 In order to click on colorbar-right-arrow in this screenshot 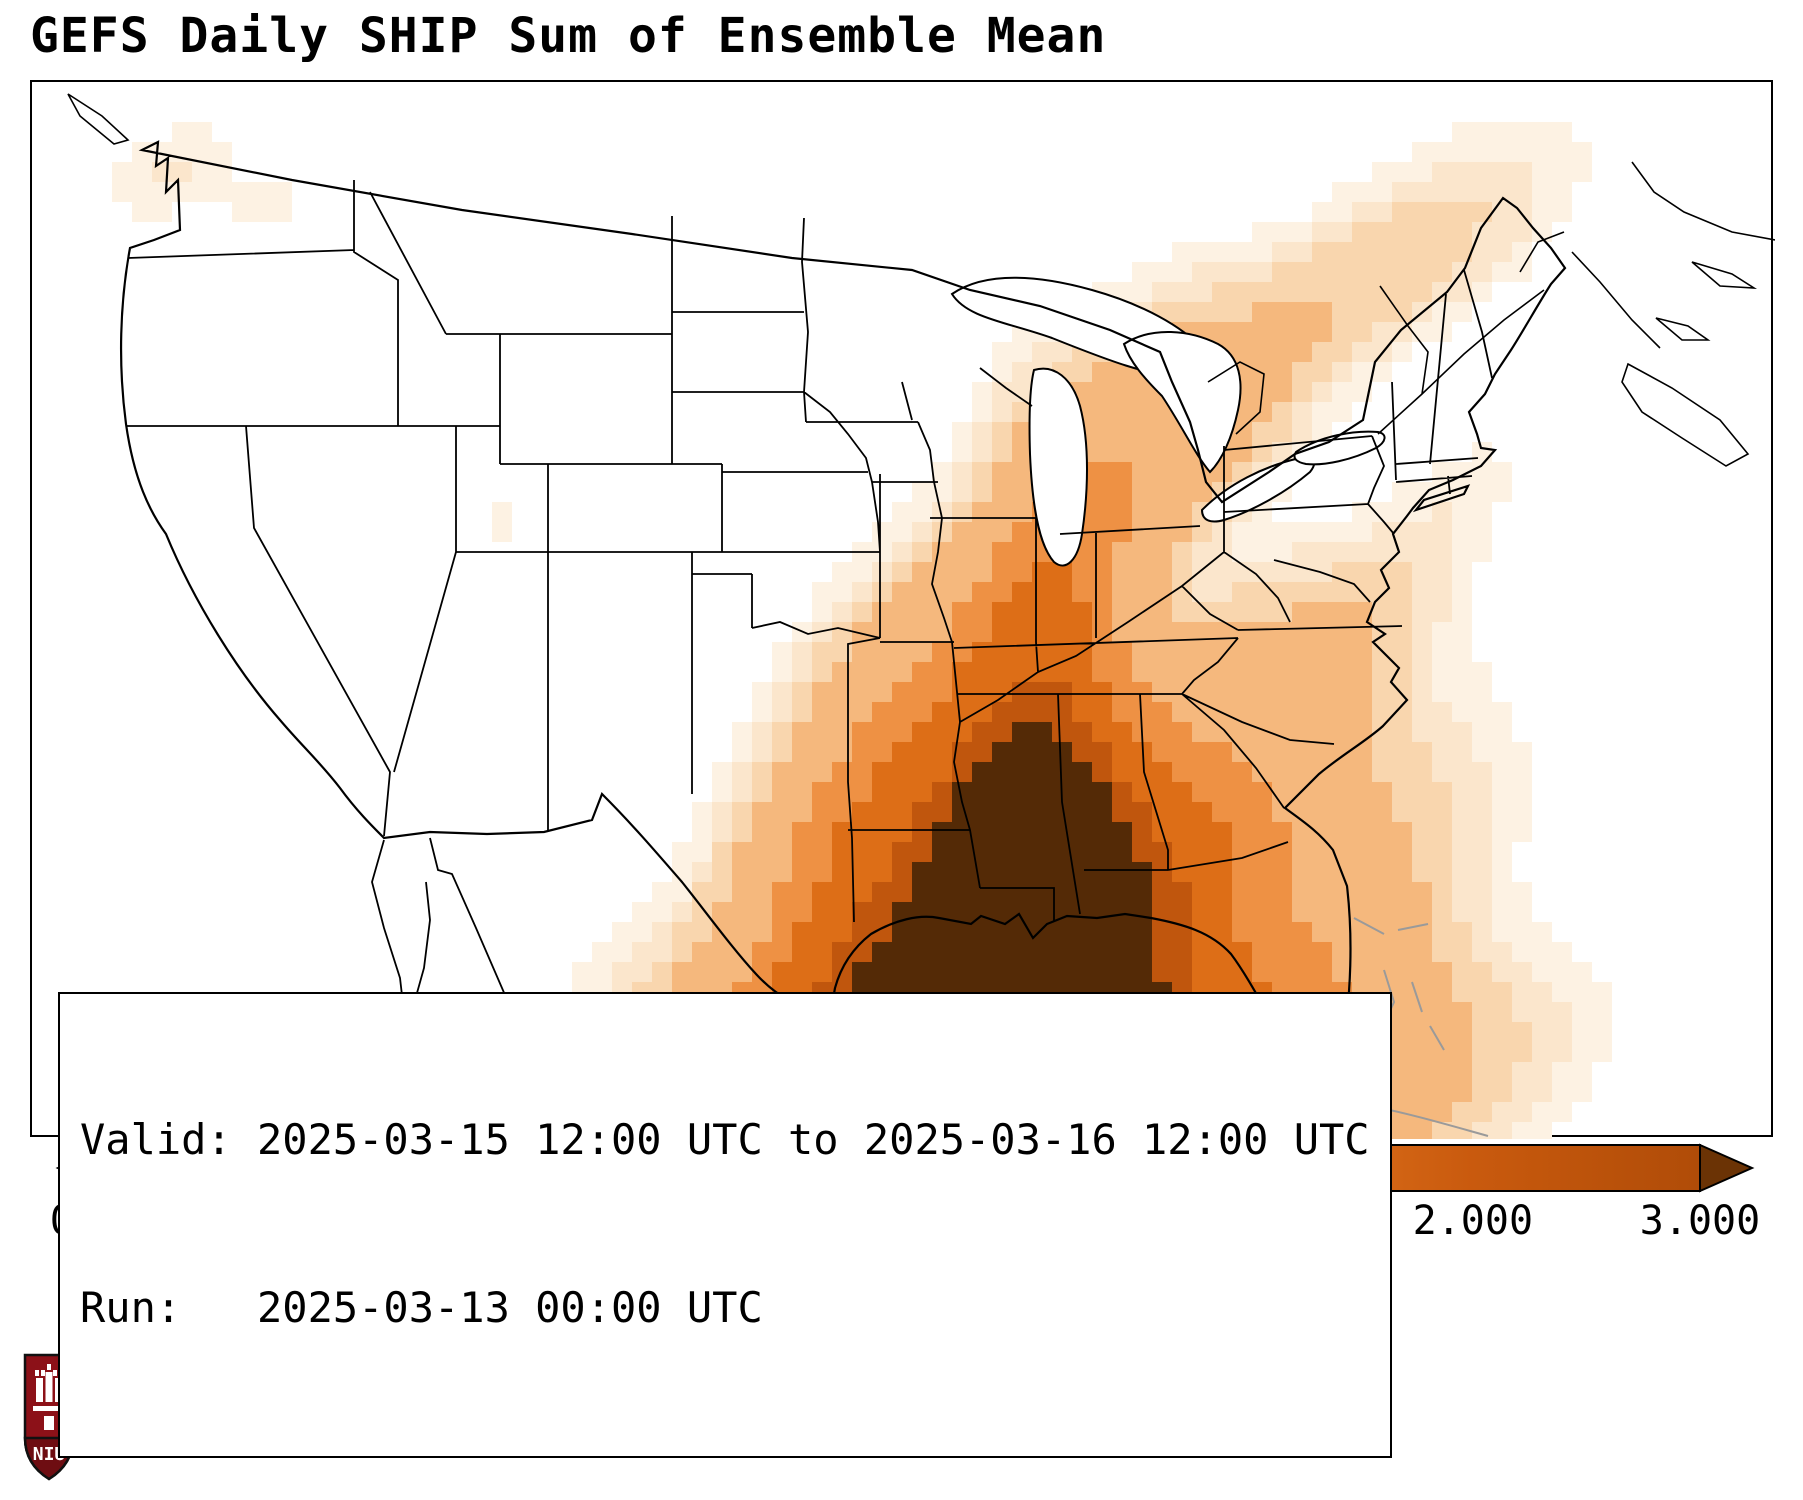, I will do `click(1727, 1168)`.